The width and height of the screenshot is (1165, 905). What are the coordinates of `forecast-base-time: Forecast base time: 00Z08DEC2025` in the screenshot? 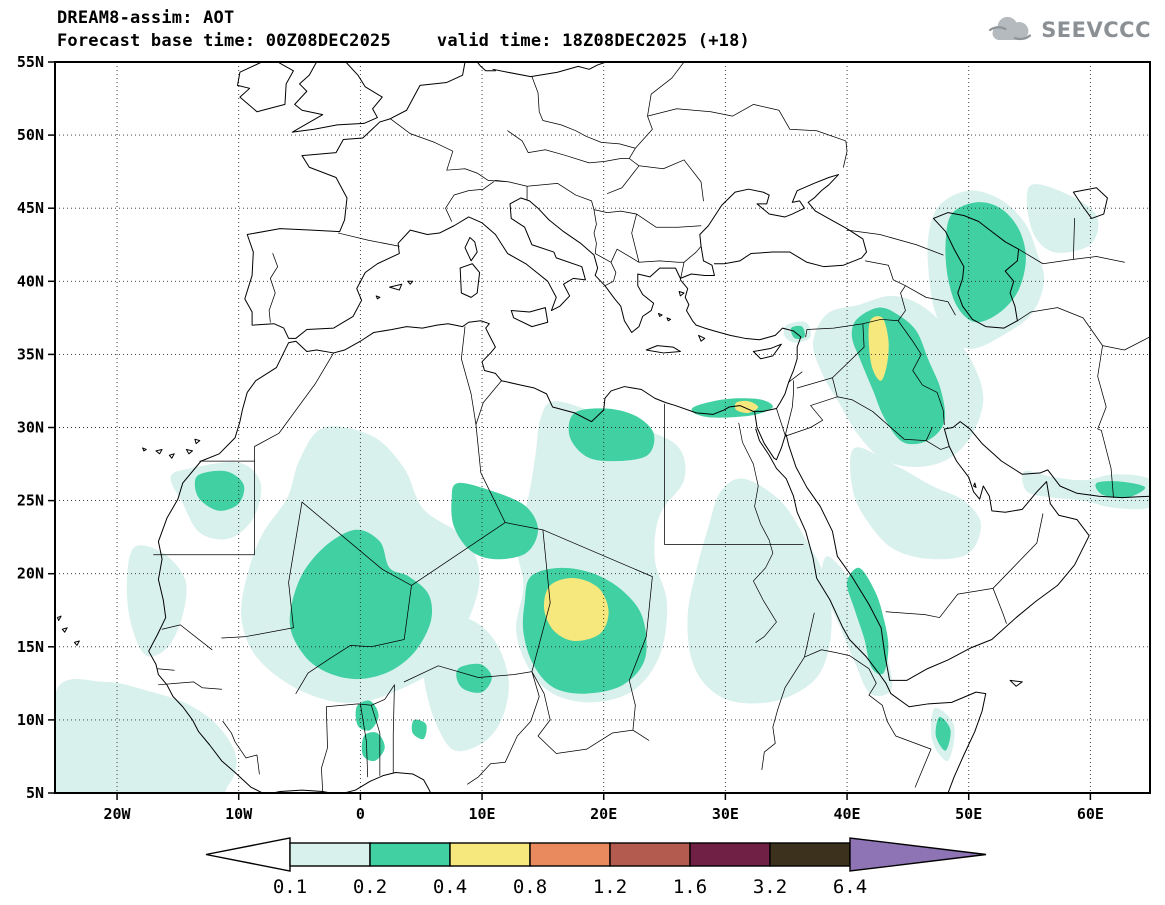 It's located at (224, 41).